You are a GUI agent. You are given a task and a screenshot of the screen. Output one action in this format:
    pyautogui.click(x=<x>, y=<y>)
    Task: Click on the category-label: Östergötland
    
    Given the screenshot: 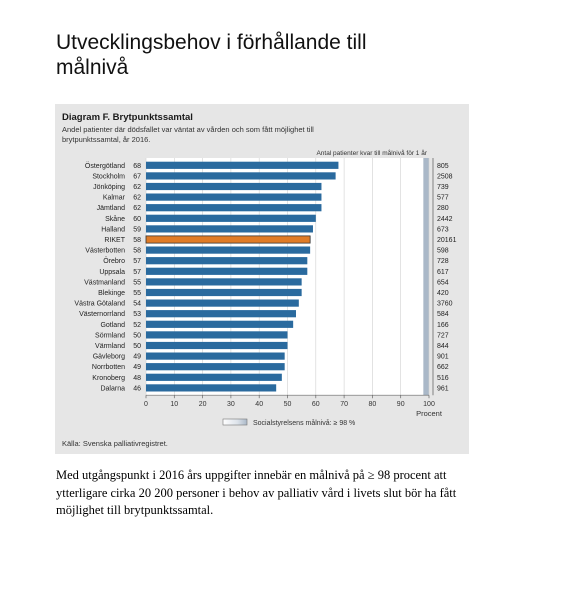 What is the action you would take?
    pyautogui.click(x=105, y=166)
    